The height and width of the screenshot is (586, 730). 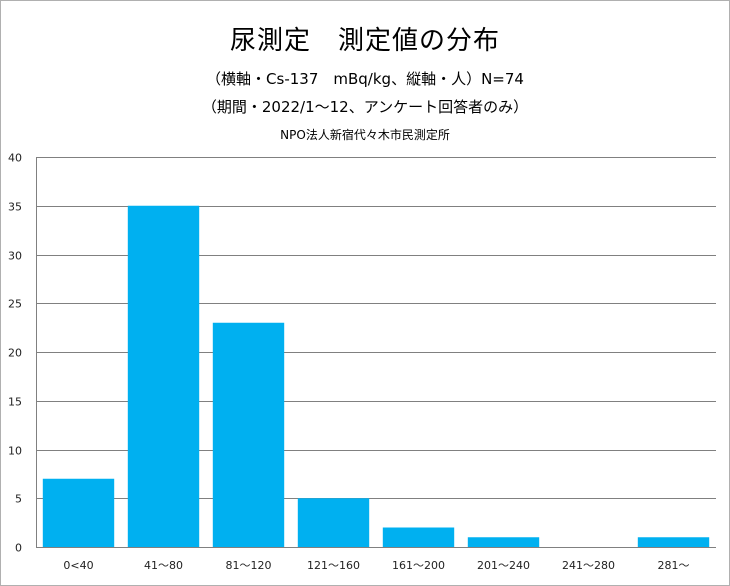 I want to click on x-tick-label: 121～160, so click(x=333, y=565).